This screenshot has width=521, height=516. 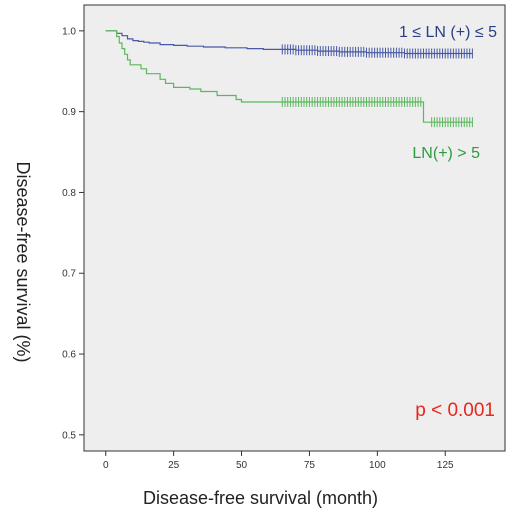 I want to click on y-axis-label: Disease-free survival (%), so click(x=23, y=262).